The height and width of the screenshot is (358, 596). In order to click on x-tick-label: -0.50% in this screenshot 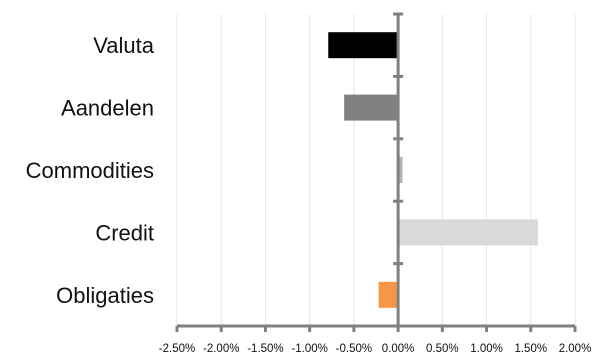, I will do `click(354, 349)`.